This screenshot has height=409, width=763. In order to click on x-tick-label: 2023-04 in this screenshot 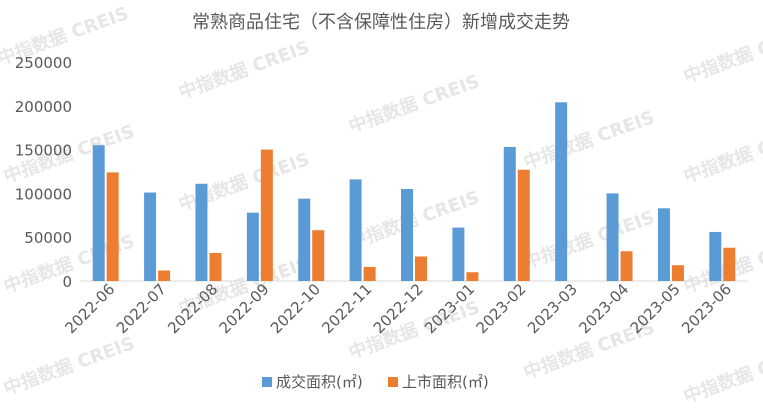, I will do `click(603, 308)`.